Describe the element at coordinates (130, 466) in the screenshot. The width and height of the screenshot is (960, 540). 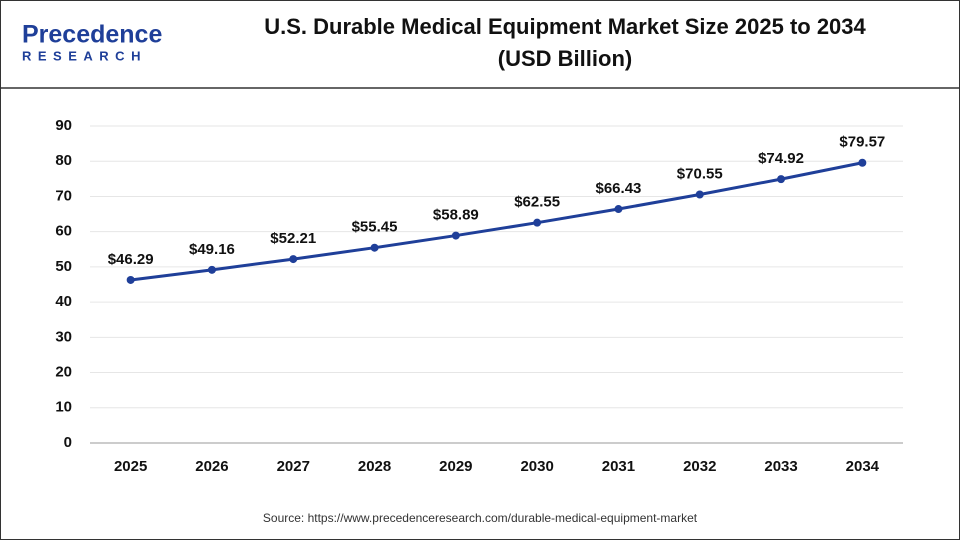
I see `x-tick-label: 2025` at that location.